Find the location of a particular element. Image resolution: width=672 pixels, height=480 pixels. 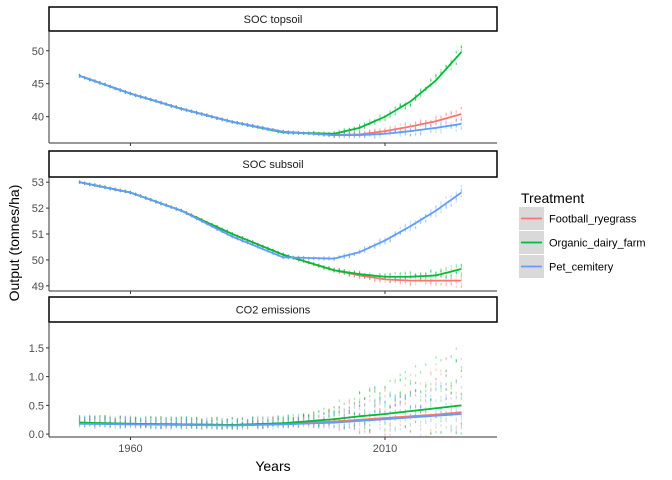

y-tick-label: 53 is located at coordinates (38, 183).